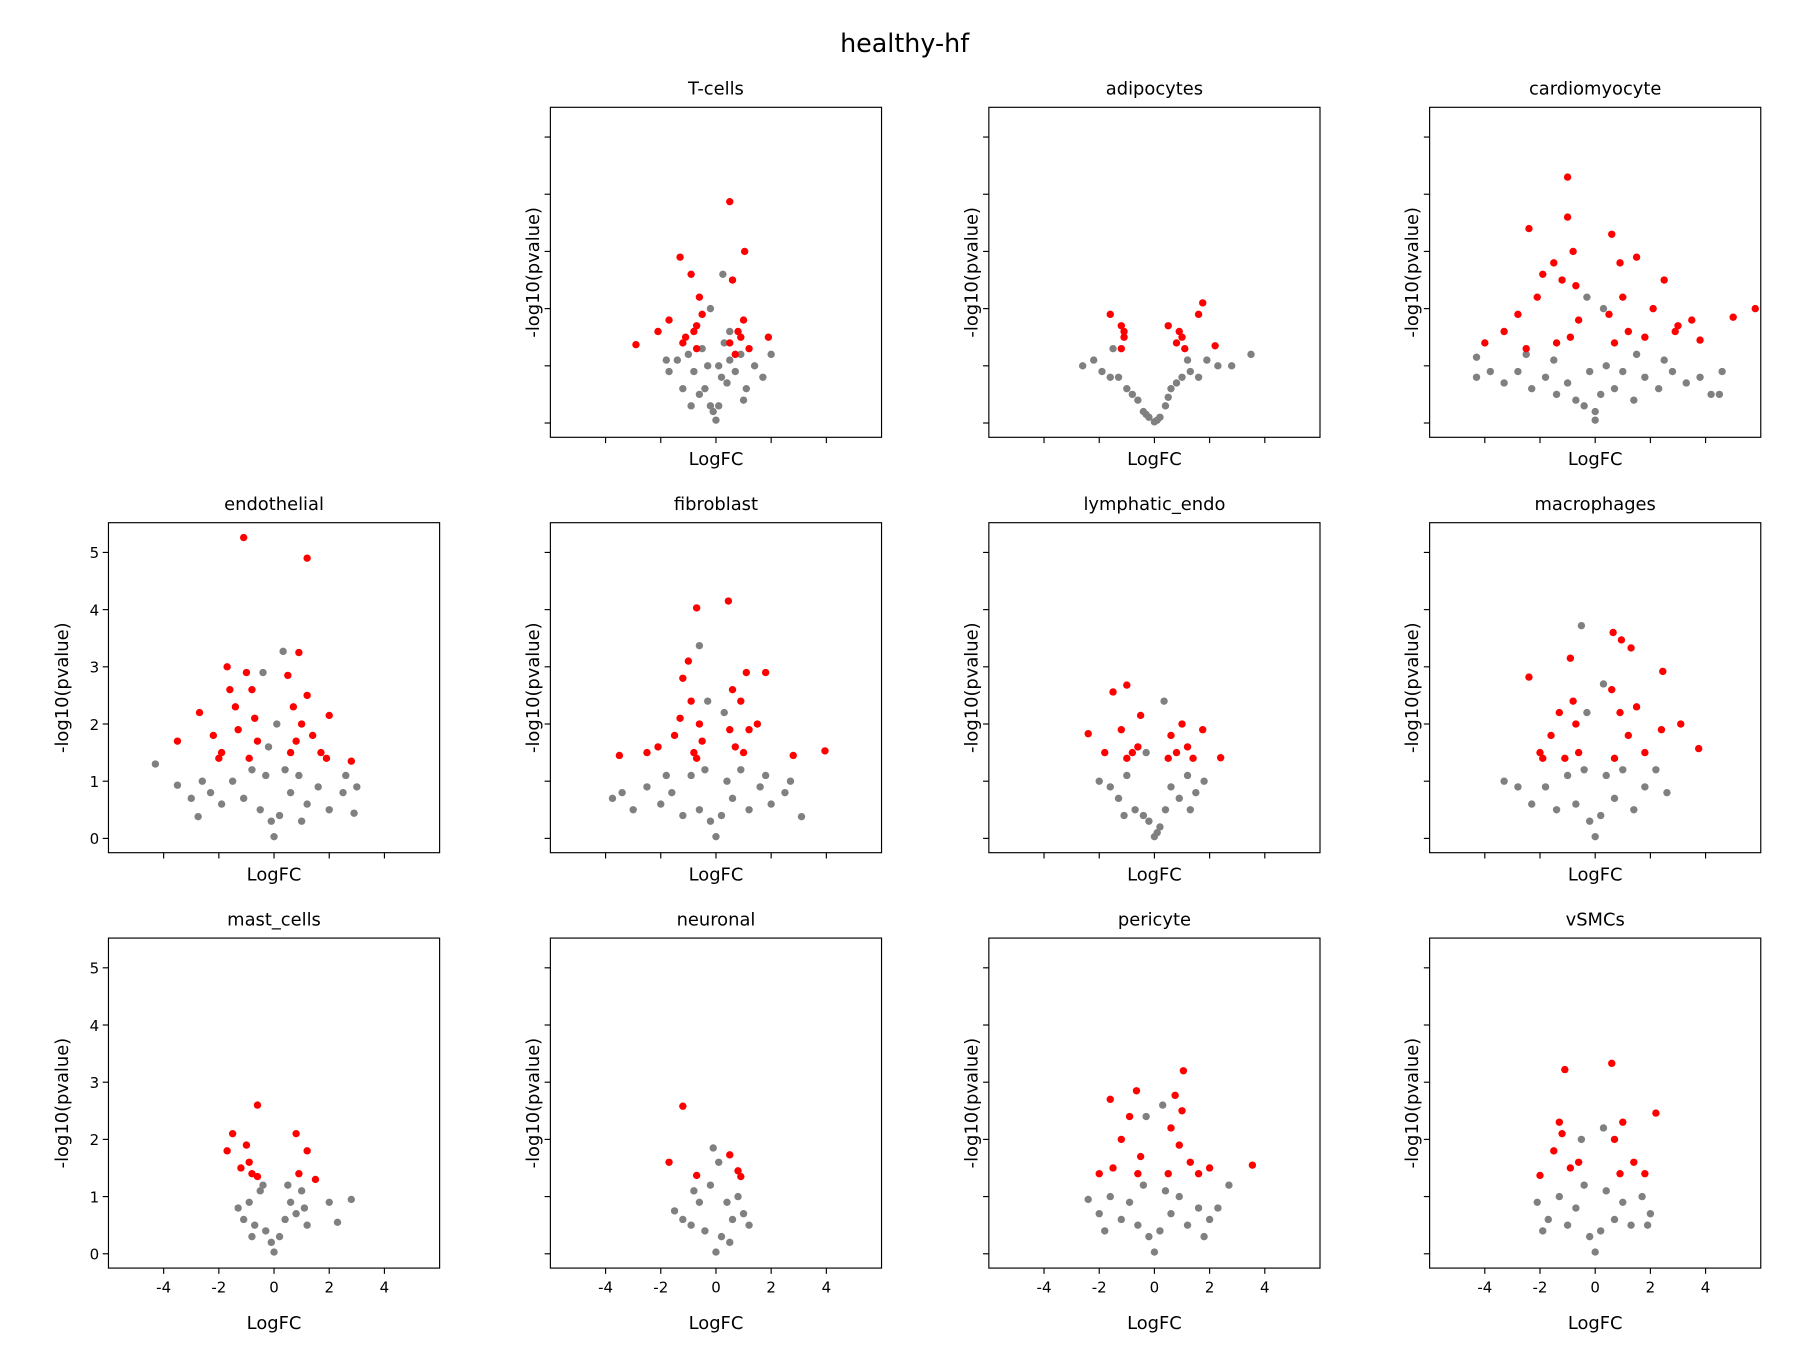 The width and height of the screenshot is (1800, 1350). Describe the element at coordinates (1044, 1287) in the screenshot. I see `x-tick-label: -4` at that location.